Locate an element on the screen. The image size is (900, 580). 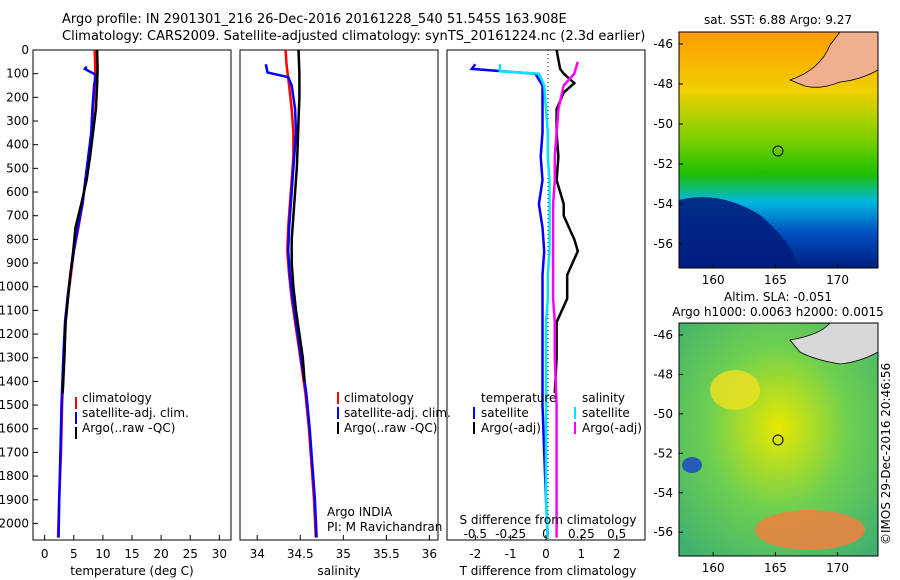
x-tick-label: 5 is located at coordinates (74, 554).